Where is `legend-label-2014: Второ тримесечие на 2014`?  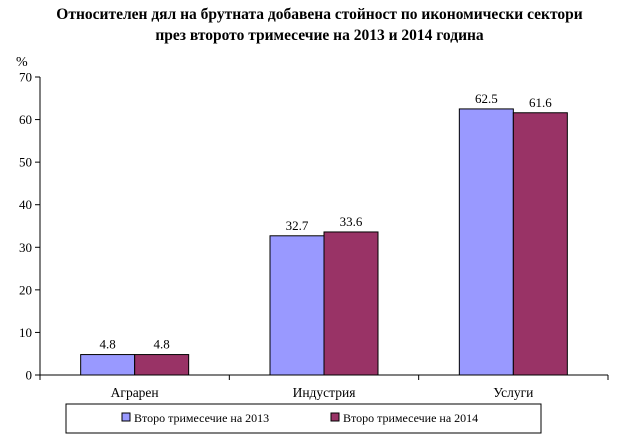 legend-label-2014: Второ тримесечие на 2014 is located at coordinates (410, 418).